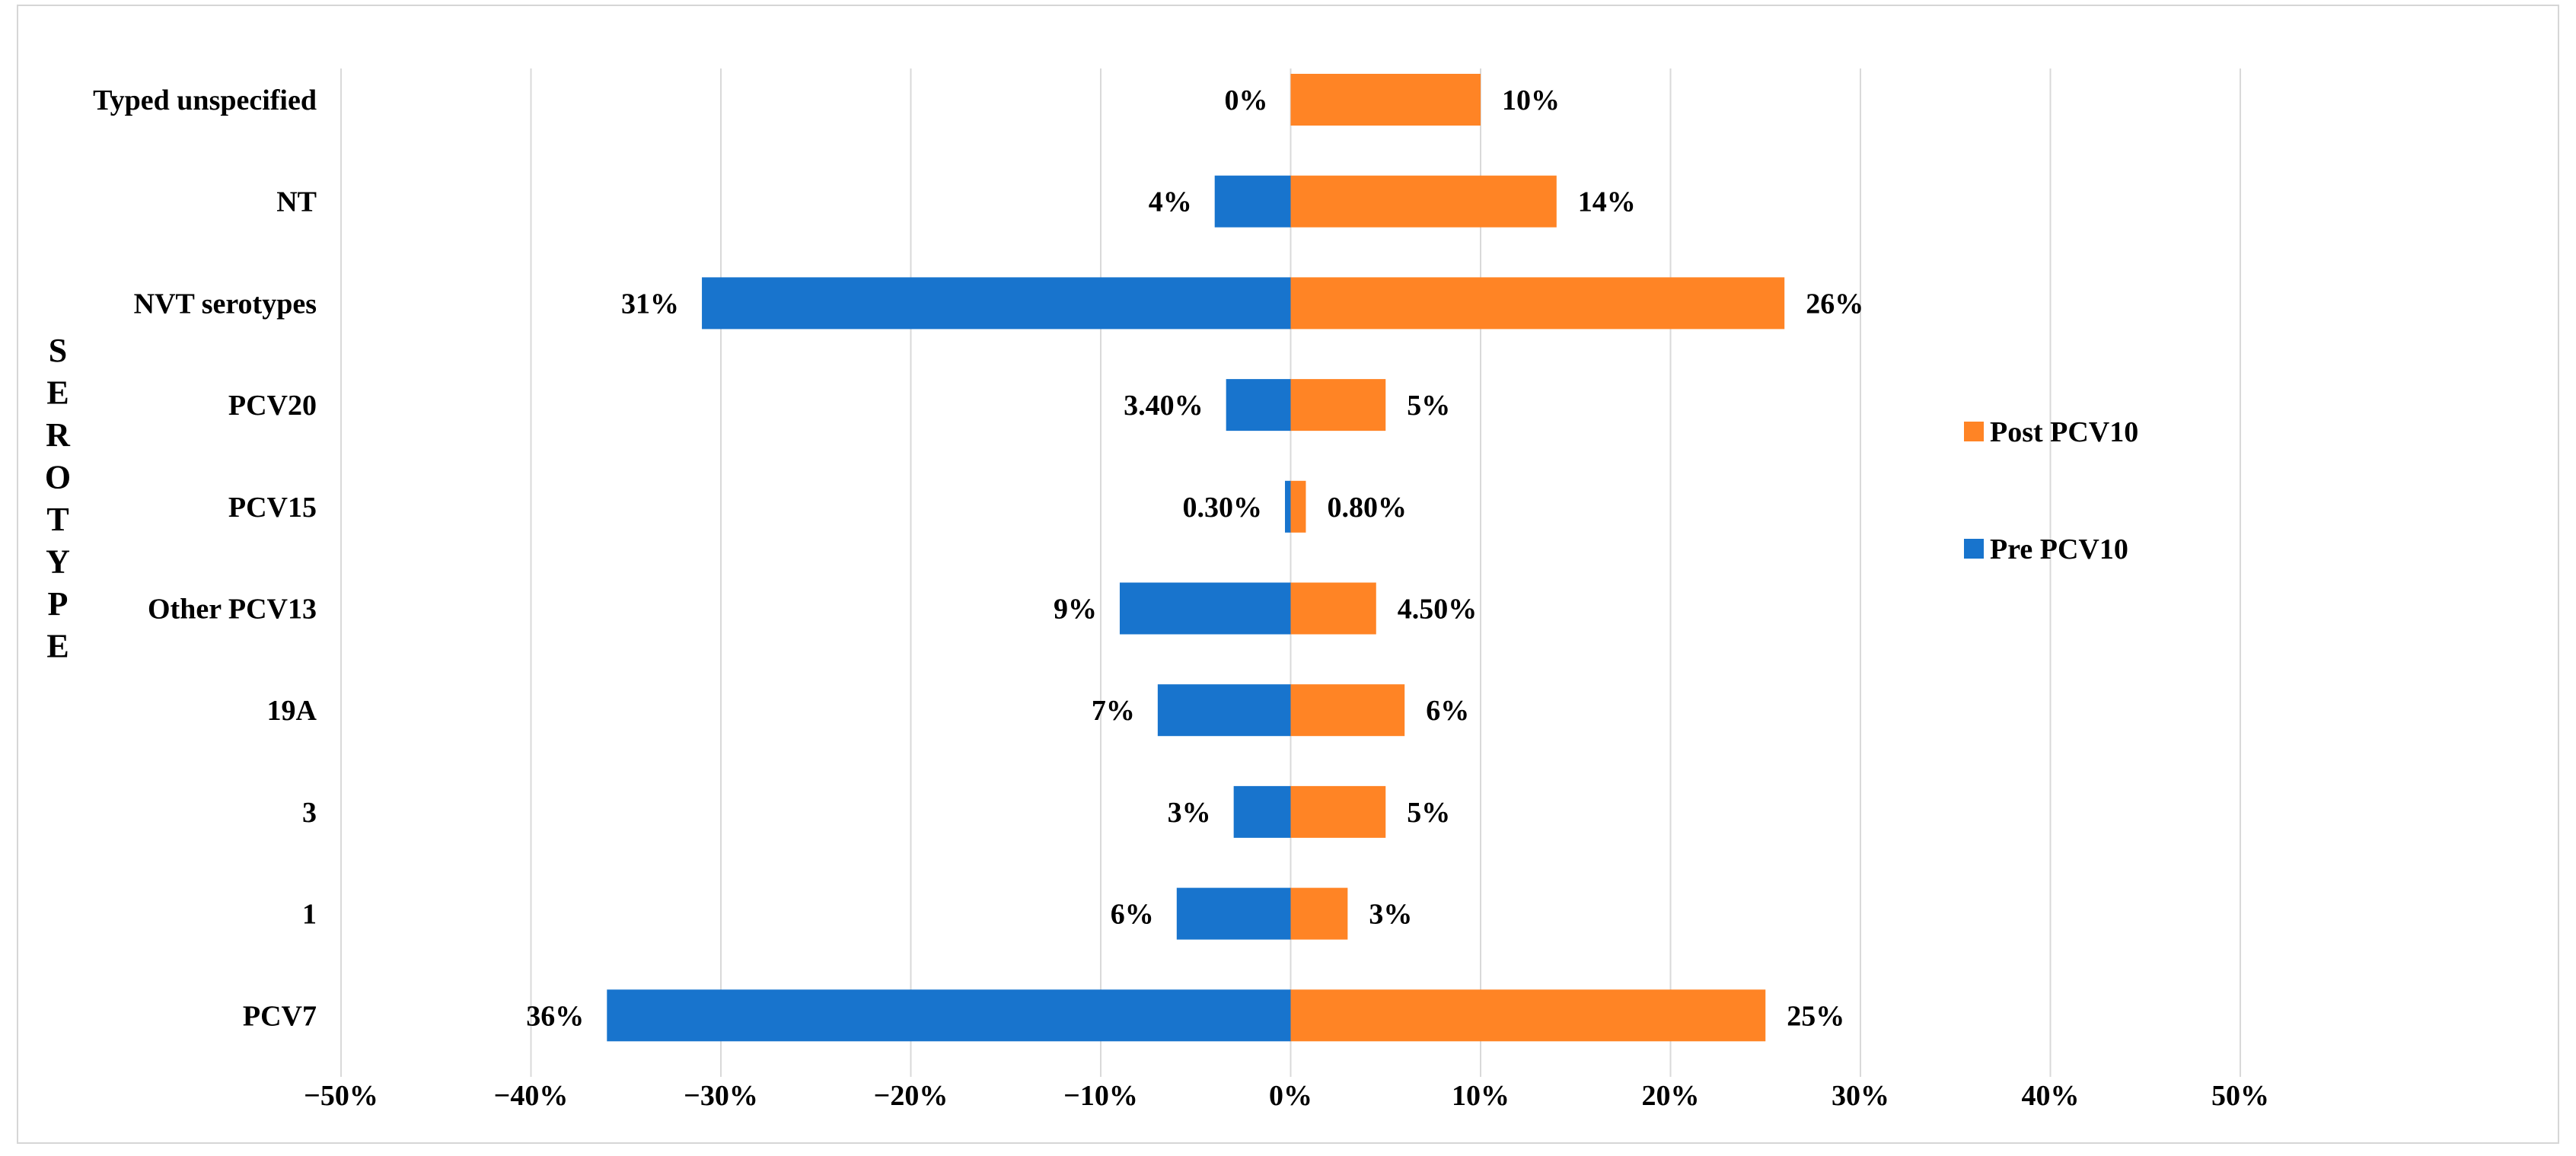  I want to click on data-label-post-pcv10: 25%, so click(1816, 1016).